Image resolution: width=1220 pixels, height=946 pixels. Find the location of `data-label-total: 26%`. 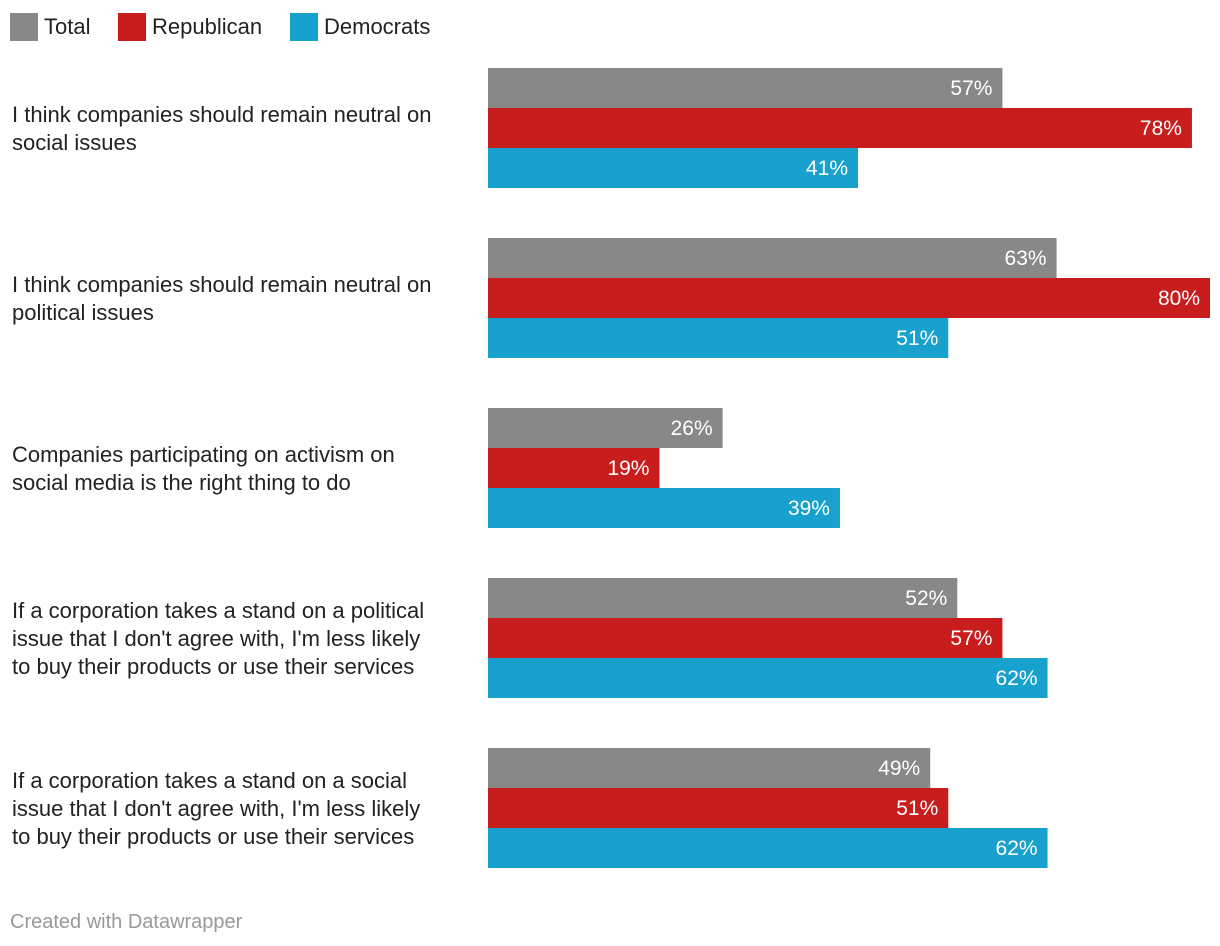

data-label-total: 26% is located at coordinates (692, 428).